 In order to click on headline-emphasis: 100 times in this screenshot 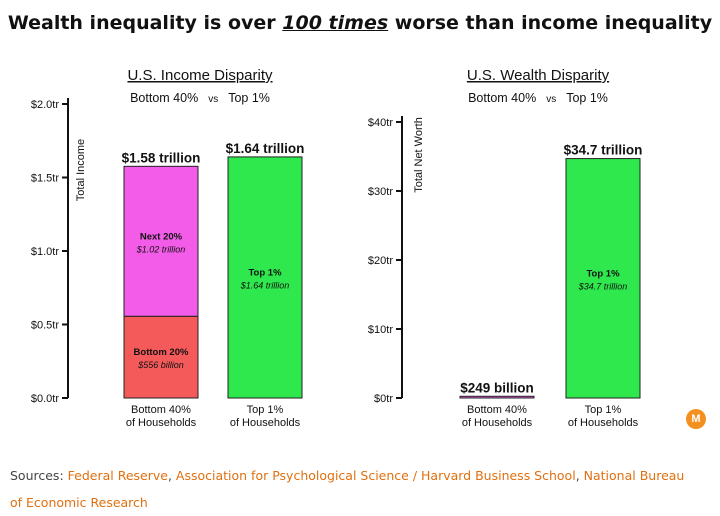, I will do `click(335, 23)`.